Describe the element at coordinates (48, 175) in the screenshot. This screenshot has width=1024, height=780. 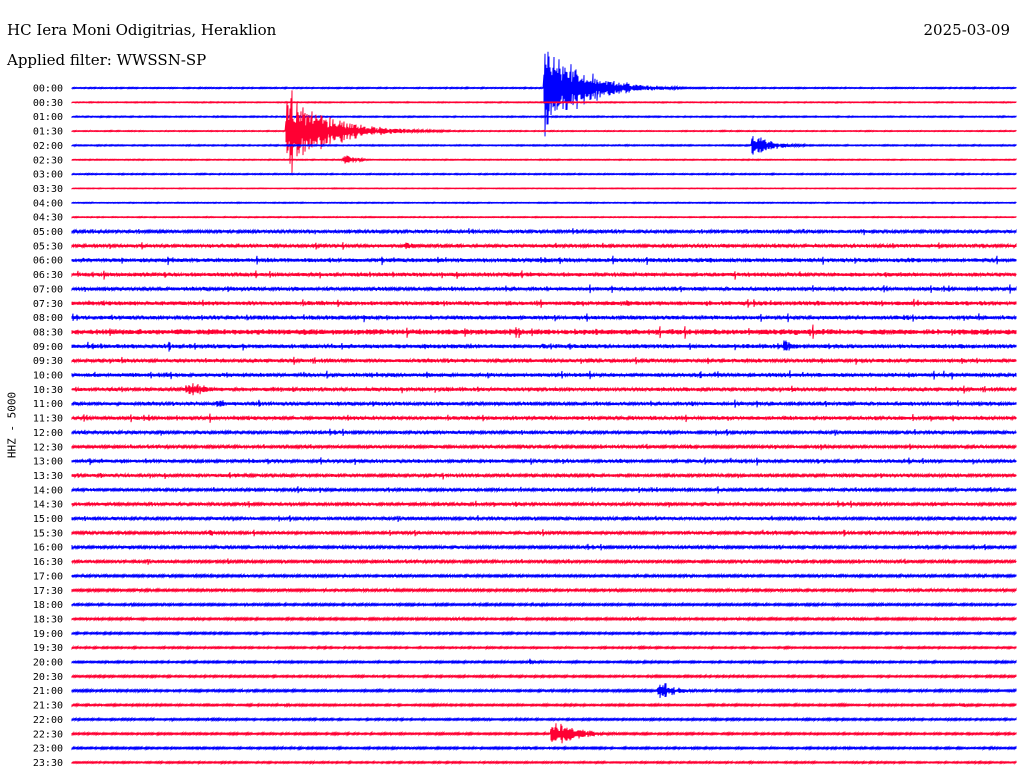
I see `time-label-0300: 03:00` at that location.